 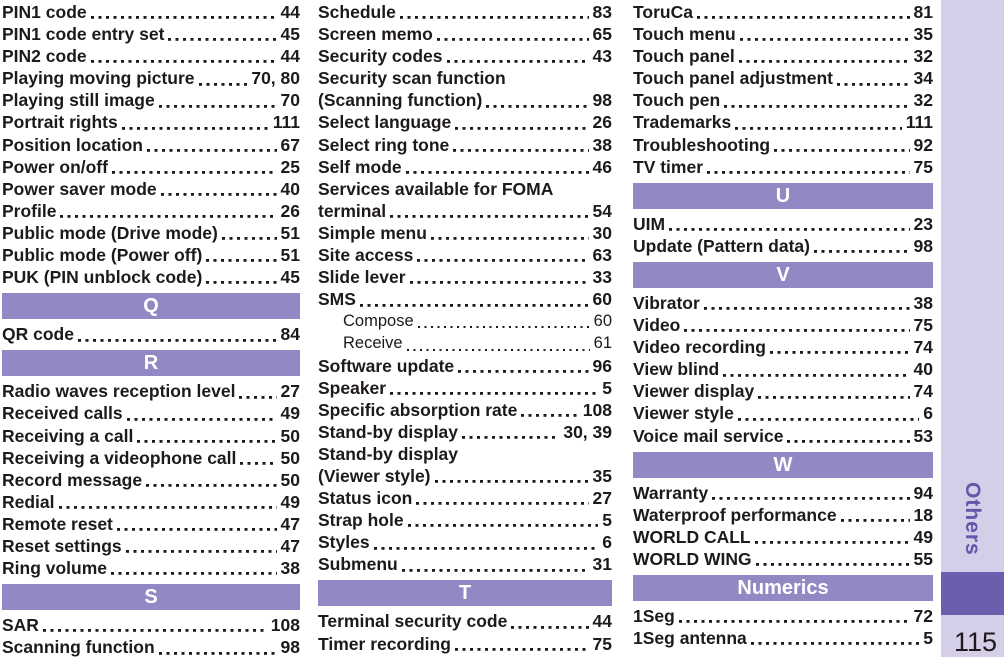 I want to click on index-entry: Services available for FOMA, so click(x=465, y=189).